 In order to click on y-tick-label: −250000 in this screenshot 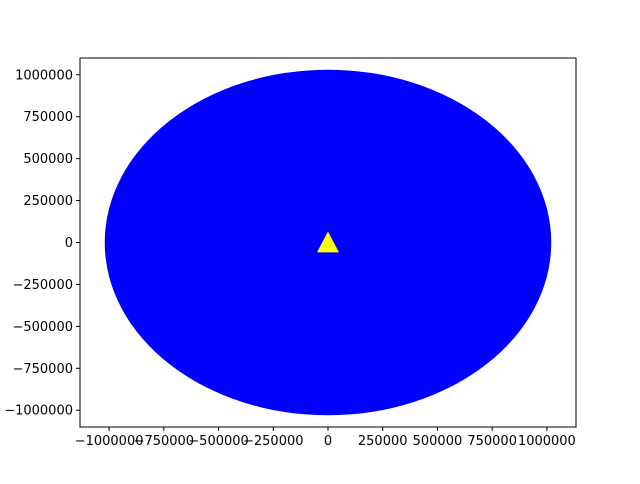, I will do `click(42, 285)`.